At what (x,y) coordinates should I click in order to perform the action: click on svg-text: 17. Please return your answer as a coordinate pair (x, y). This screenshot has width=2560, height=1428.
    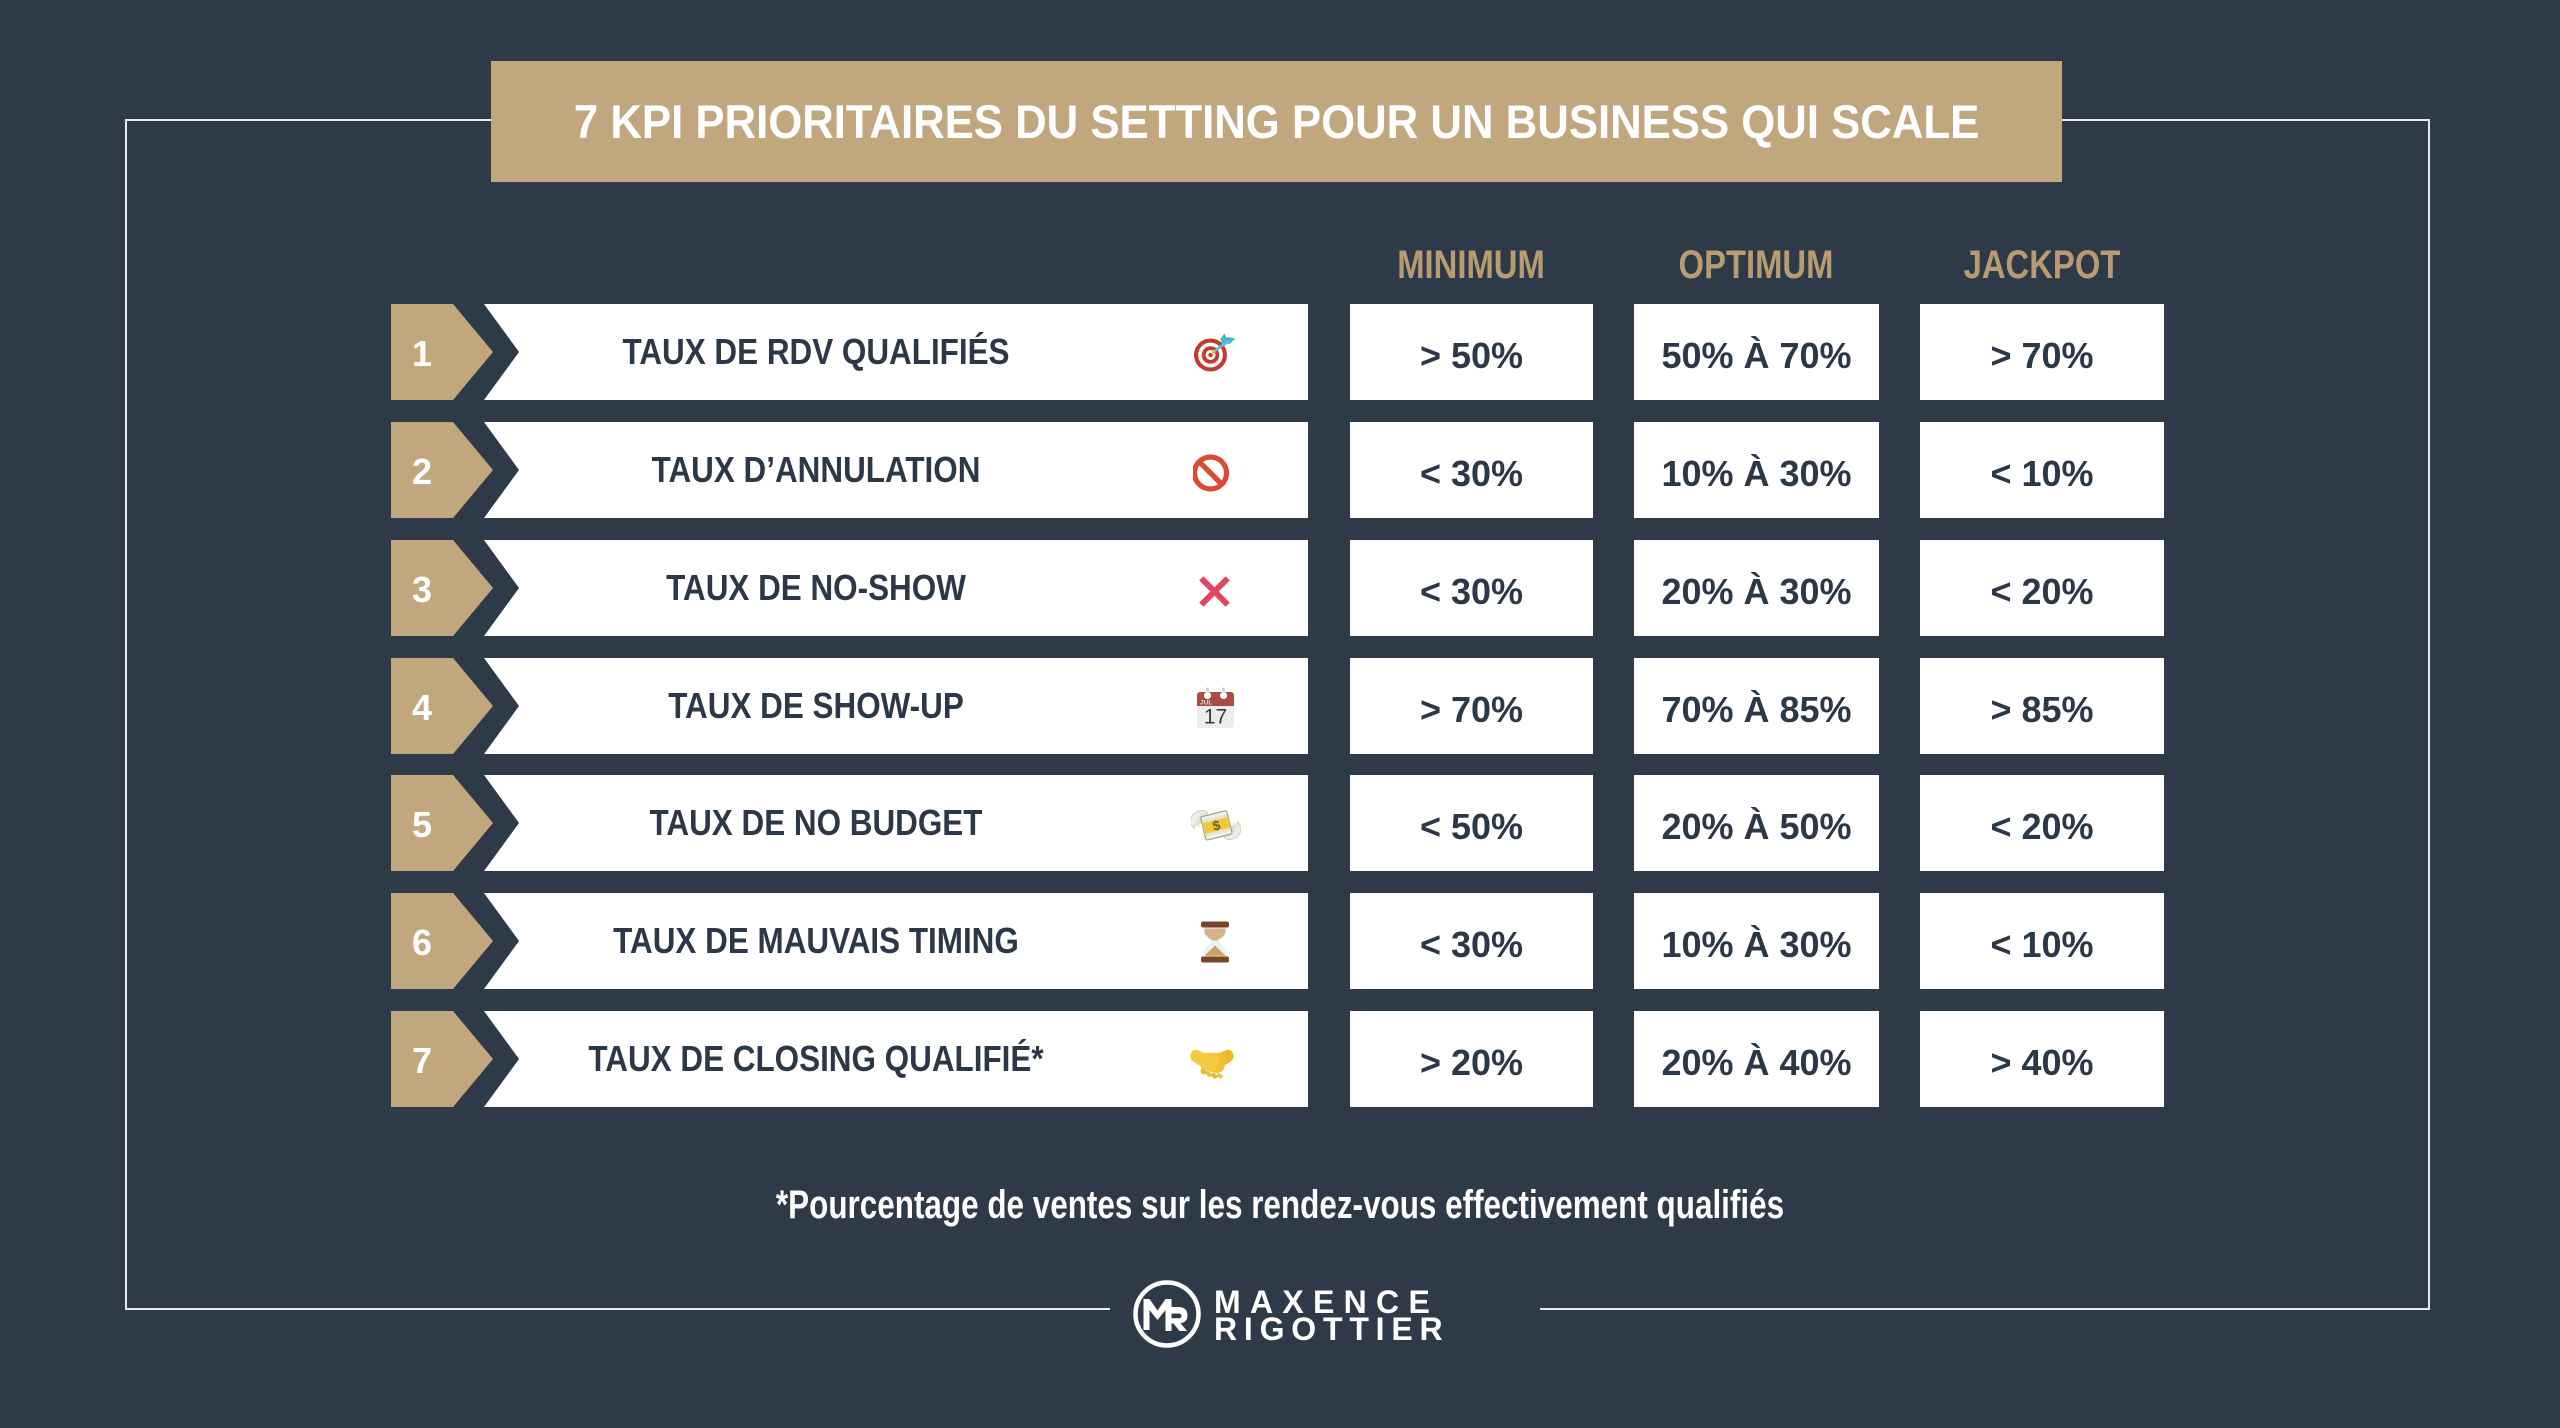
    Looking at the image, I should click on (1215, 717).